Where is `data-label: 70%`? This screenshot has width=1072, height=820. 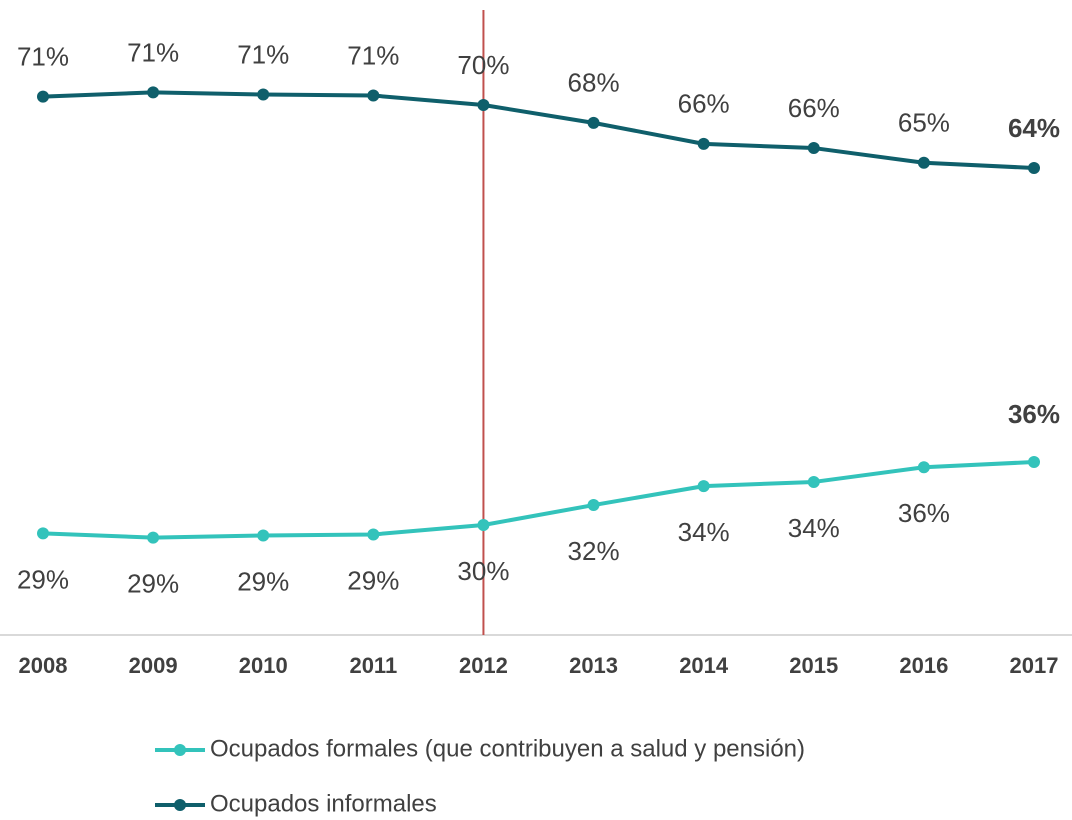
data-label: 70% is located at coordinates (483, 65).